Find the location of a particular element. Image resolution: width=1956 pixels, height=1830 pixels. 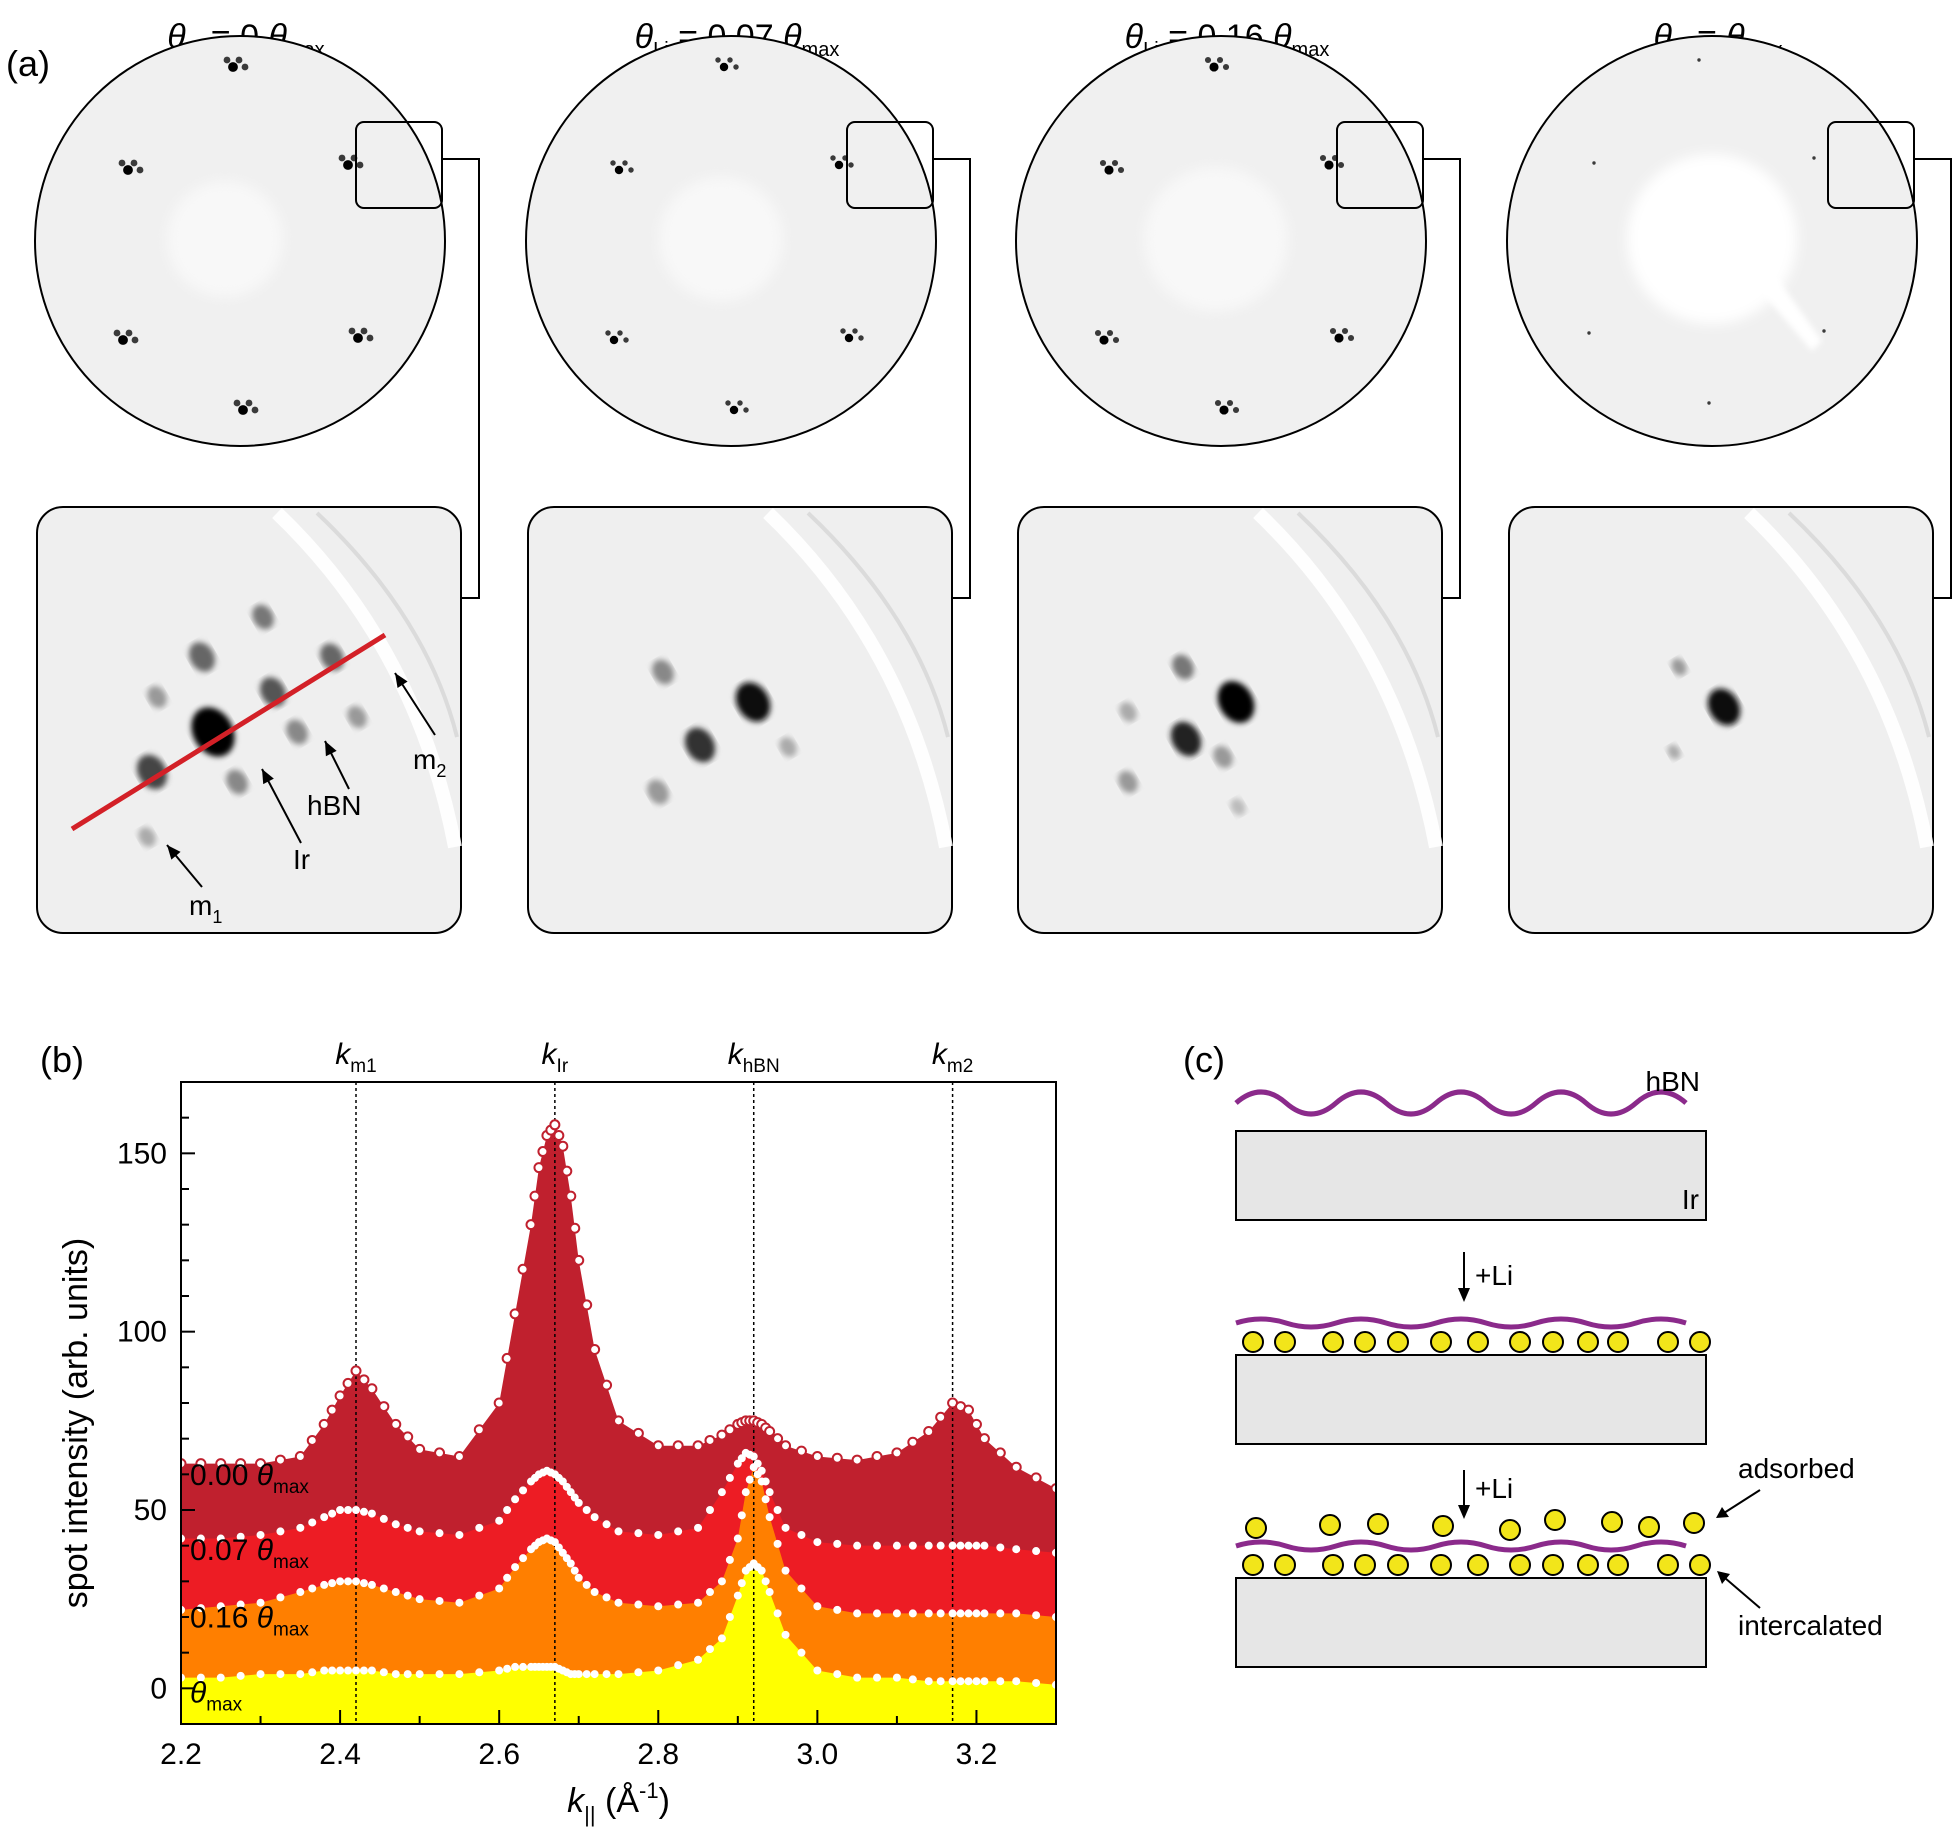

schematic-intercalated is located at coordinates (1473, 1380).